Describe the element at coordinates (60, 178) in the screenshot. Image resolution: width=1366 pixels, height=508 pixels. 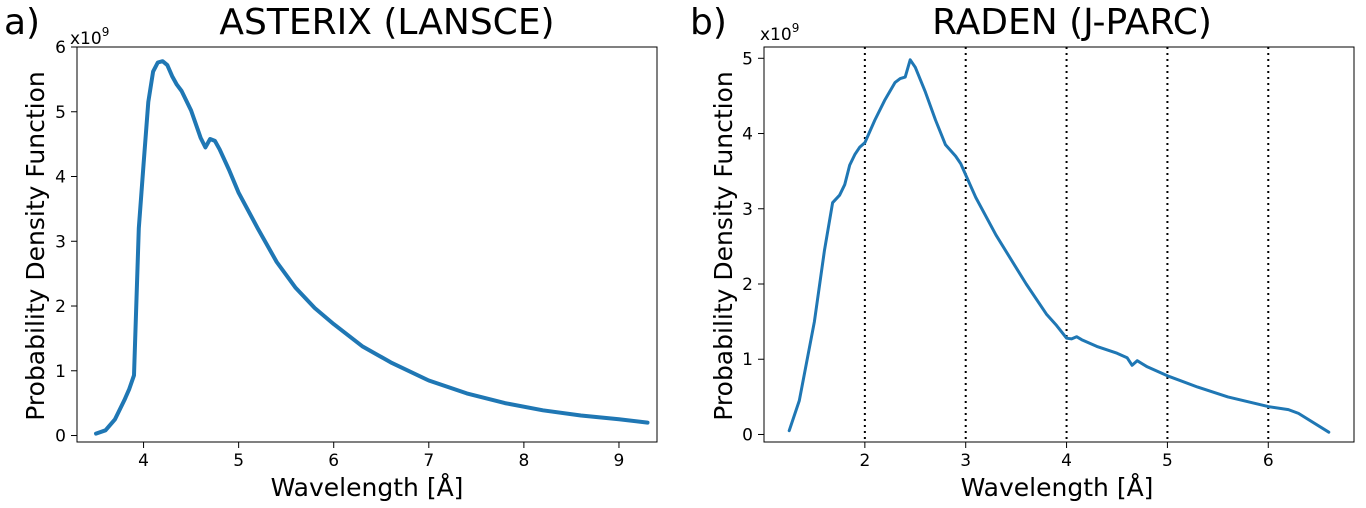
I see `y-tick-label-a-4: 4` at that location.